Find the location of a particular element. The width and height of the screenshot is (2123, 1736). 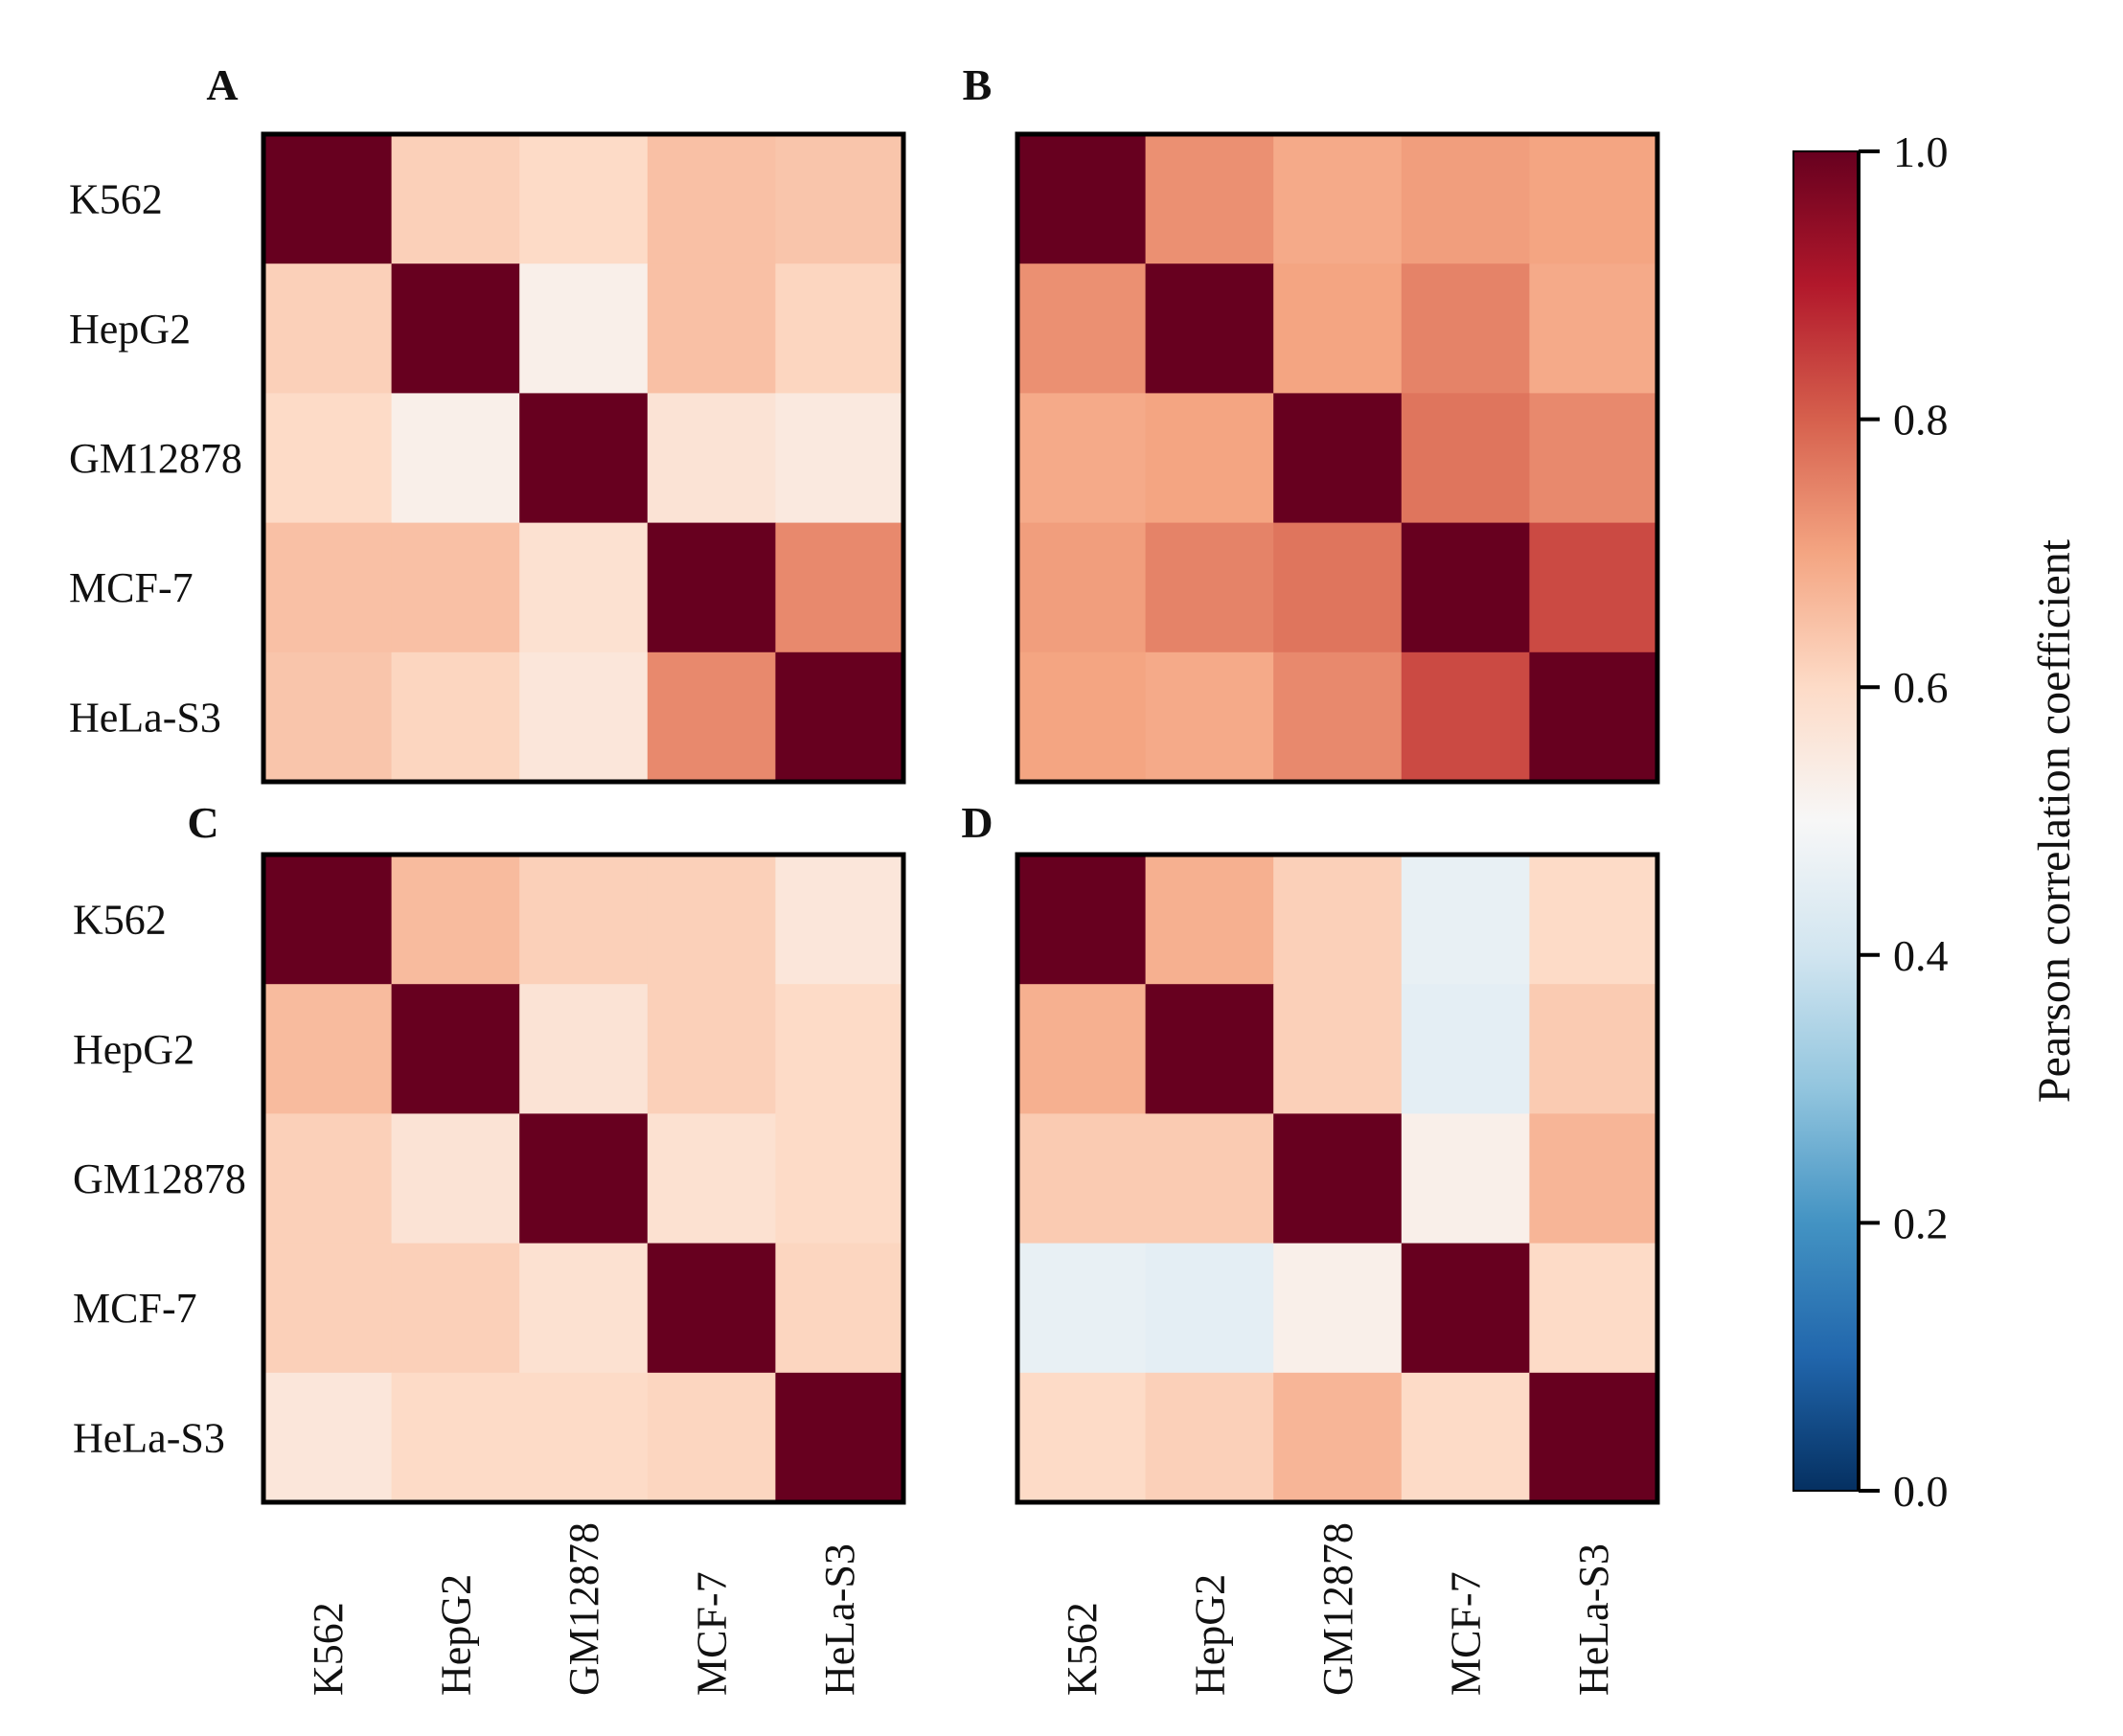

row-label: K562 is located at coordinates (120, 921).